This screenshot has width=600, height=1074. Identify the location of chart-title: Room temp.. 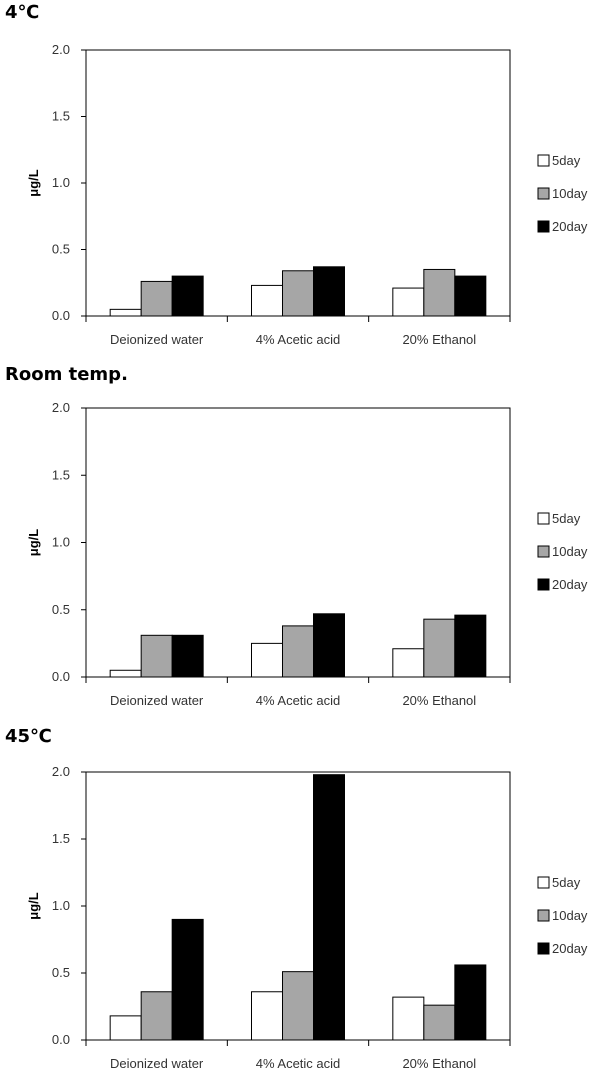
(66, 374).